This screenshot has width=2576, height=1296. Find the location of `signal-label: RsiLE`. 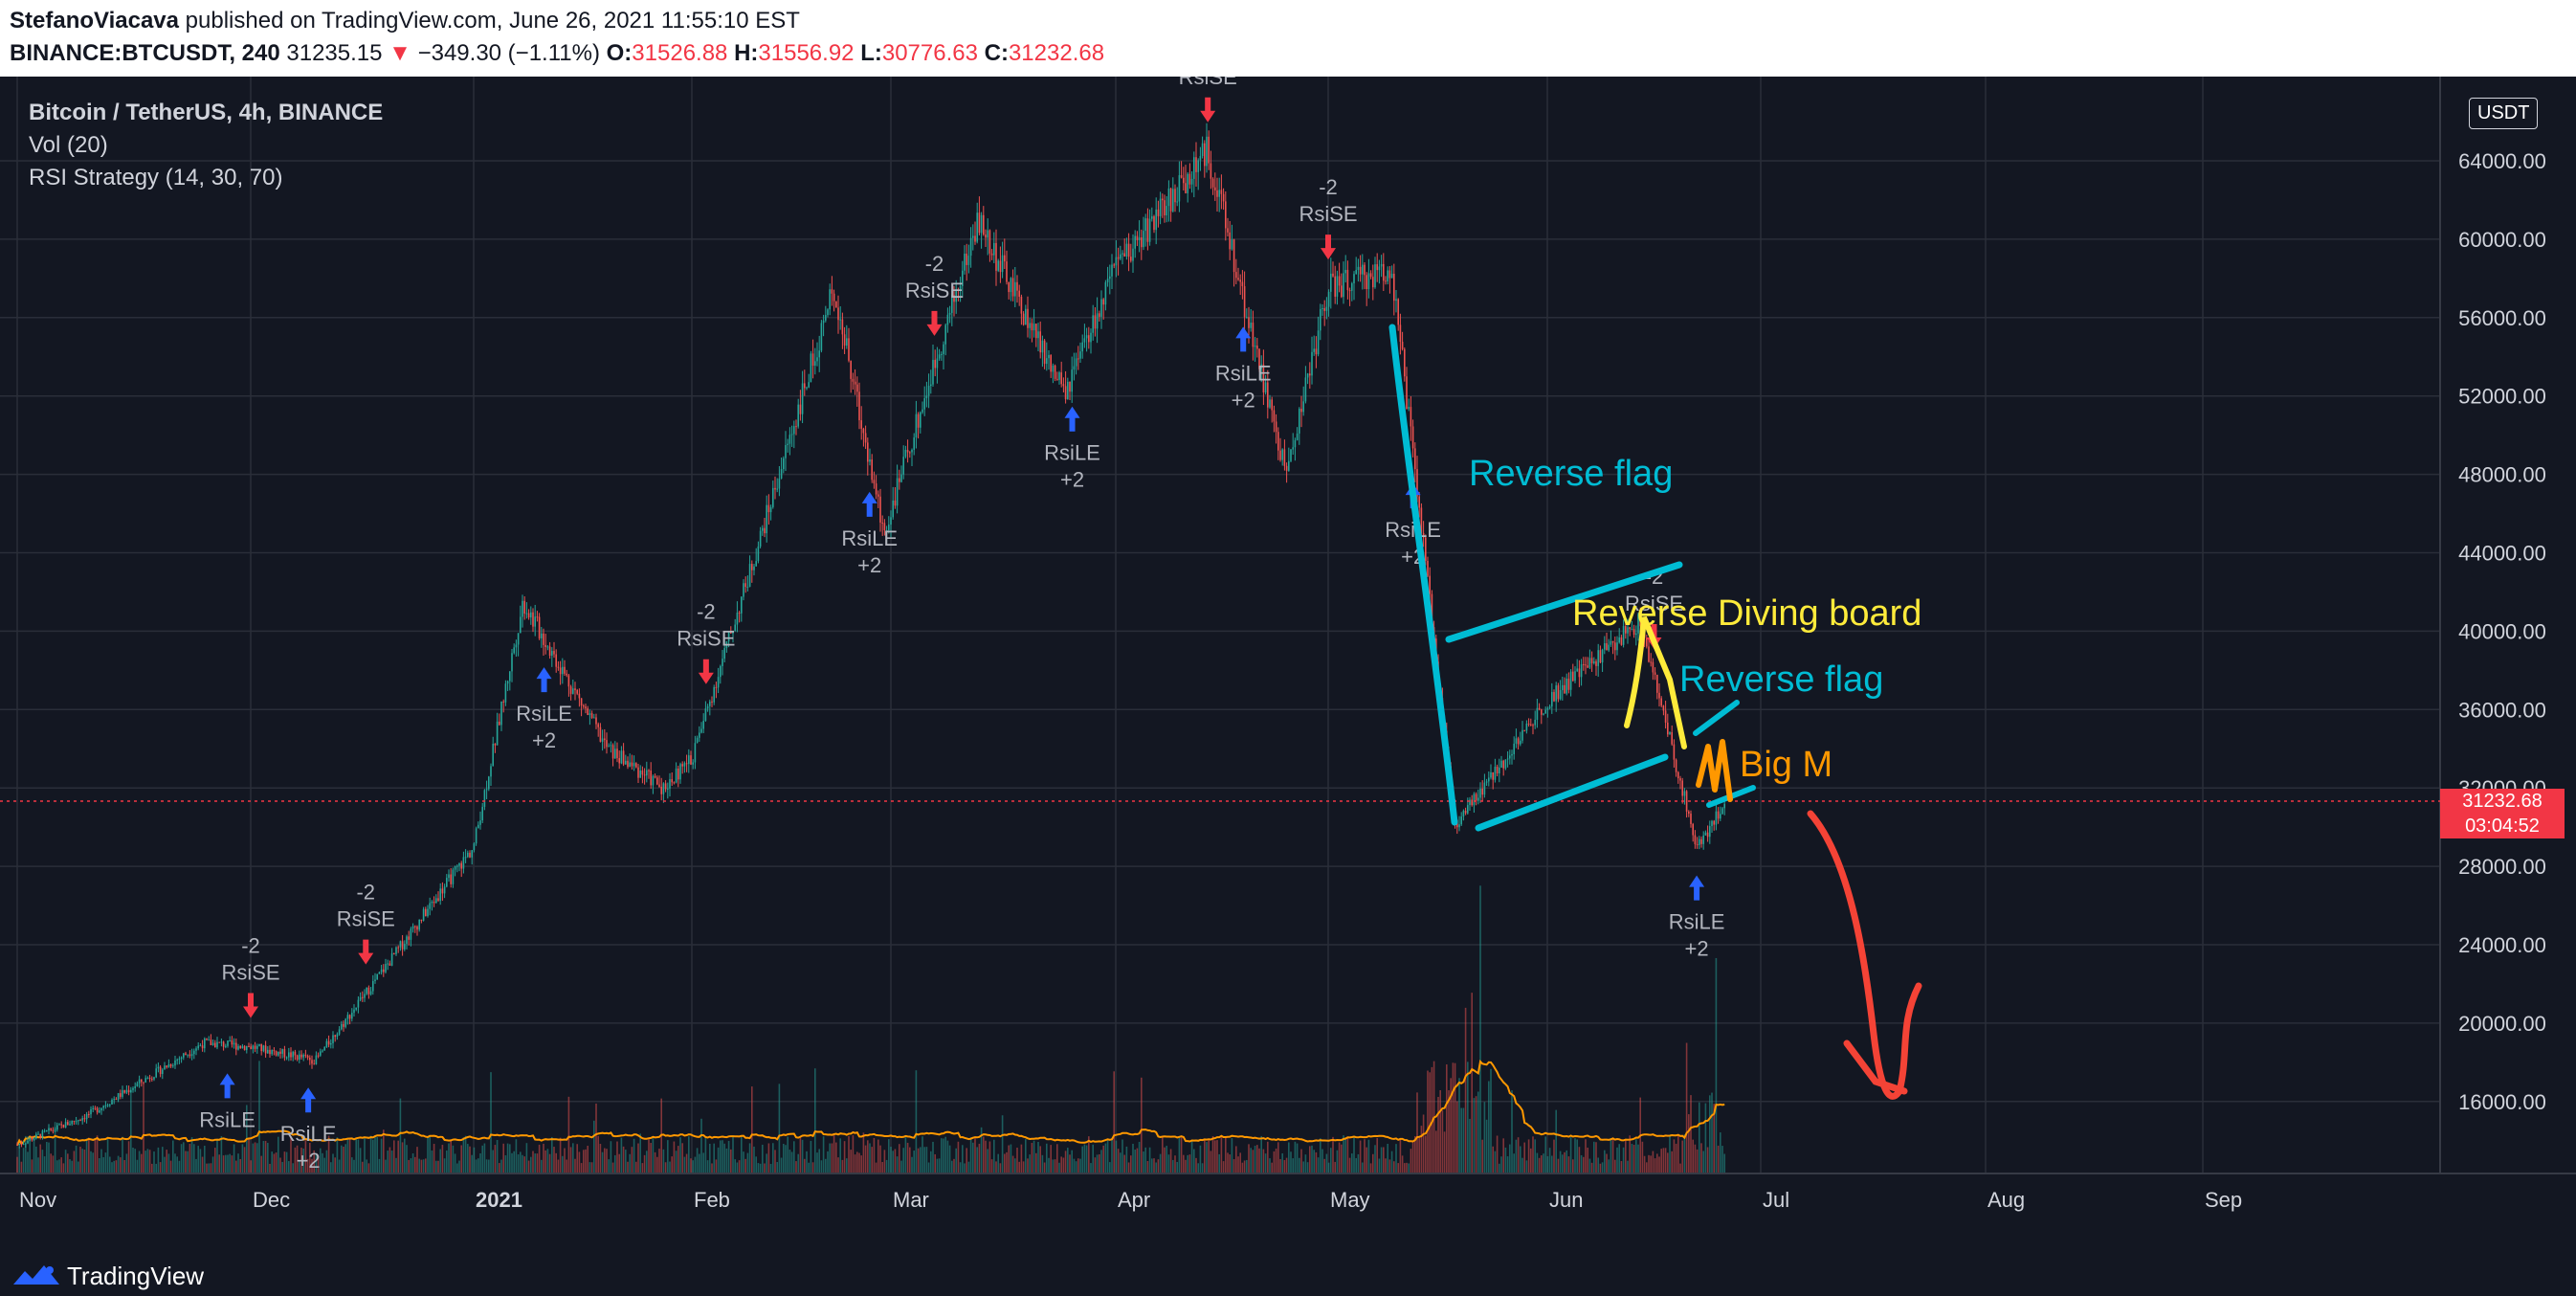

signal-label: RsiLE is located at coordinates (1072, 453).